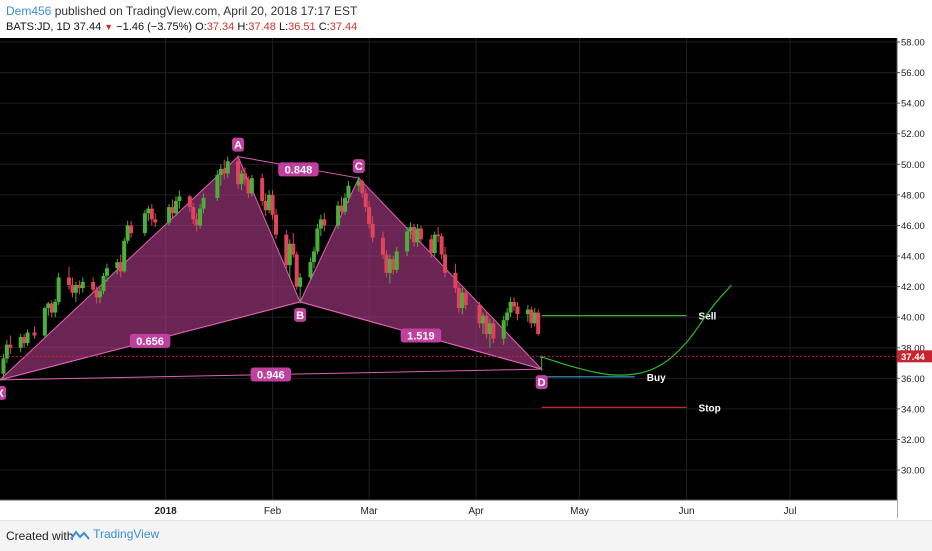  I want to click on price-tick-label: 56.00, so click(913, 73).